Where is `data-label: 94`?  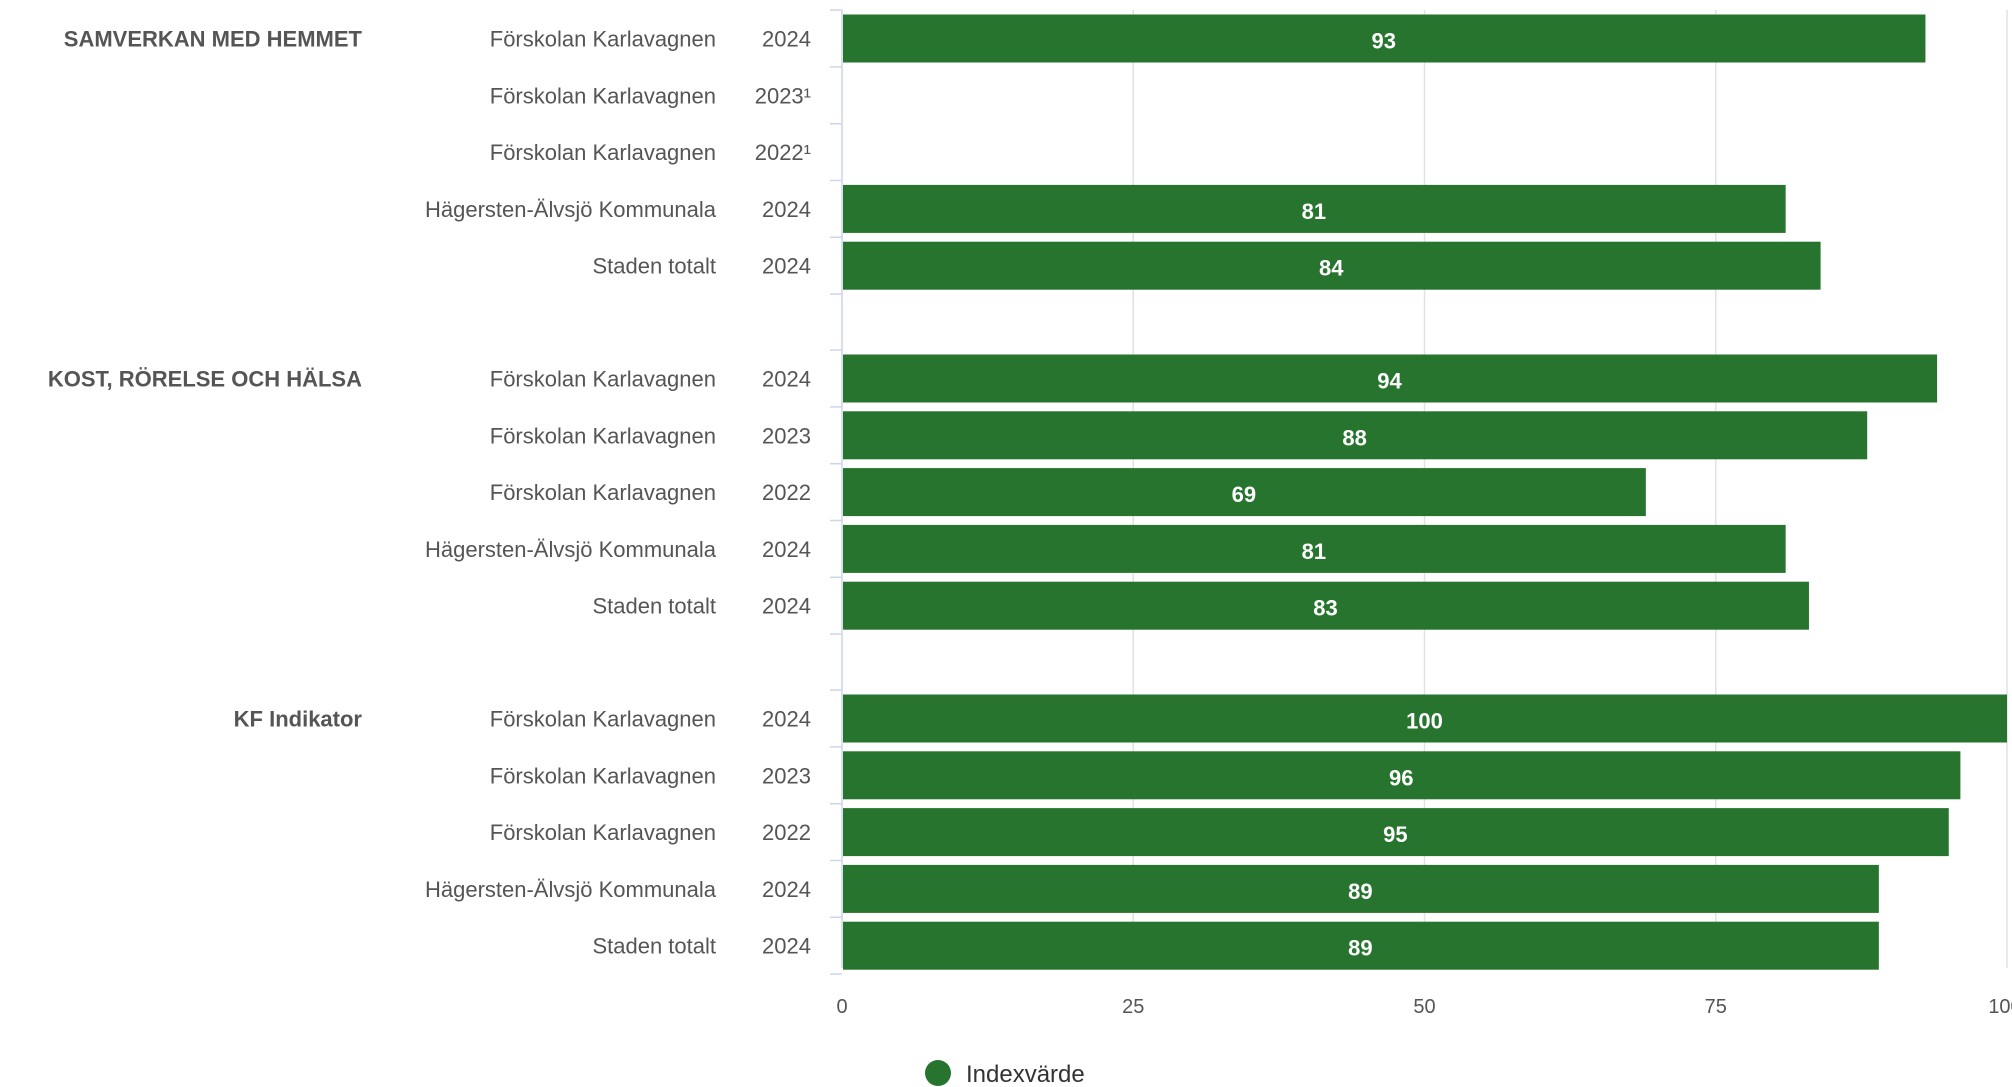
data-label: 94 is located at coordinates (1389, 381).